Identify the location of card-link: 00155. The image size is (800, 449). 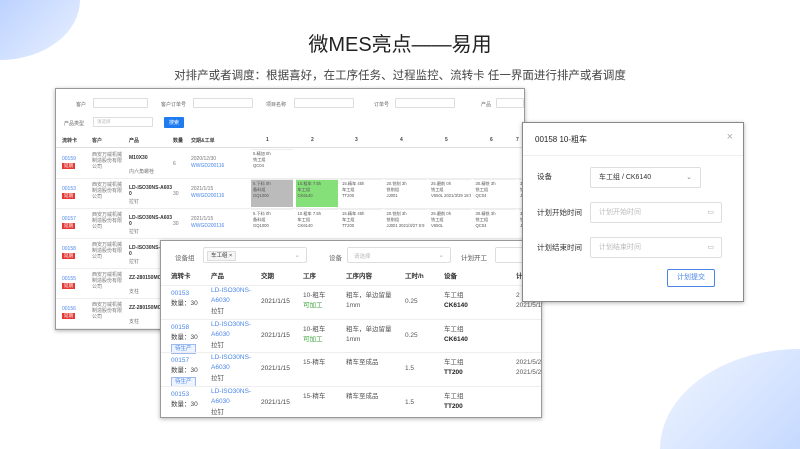
(69, 279).